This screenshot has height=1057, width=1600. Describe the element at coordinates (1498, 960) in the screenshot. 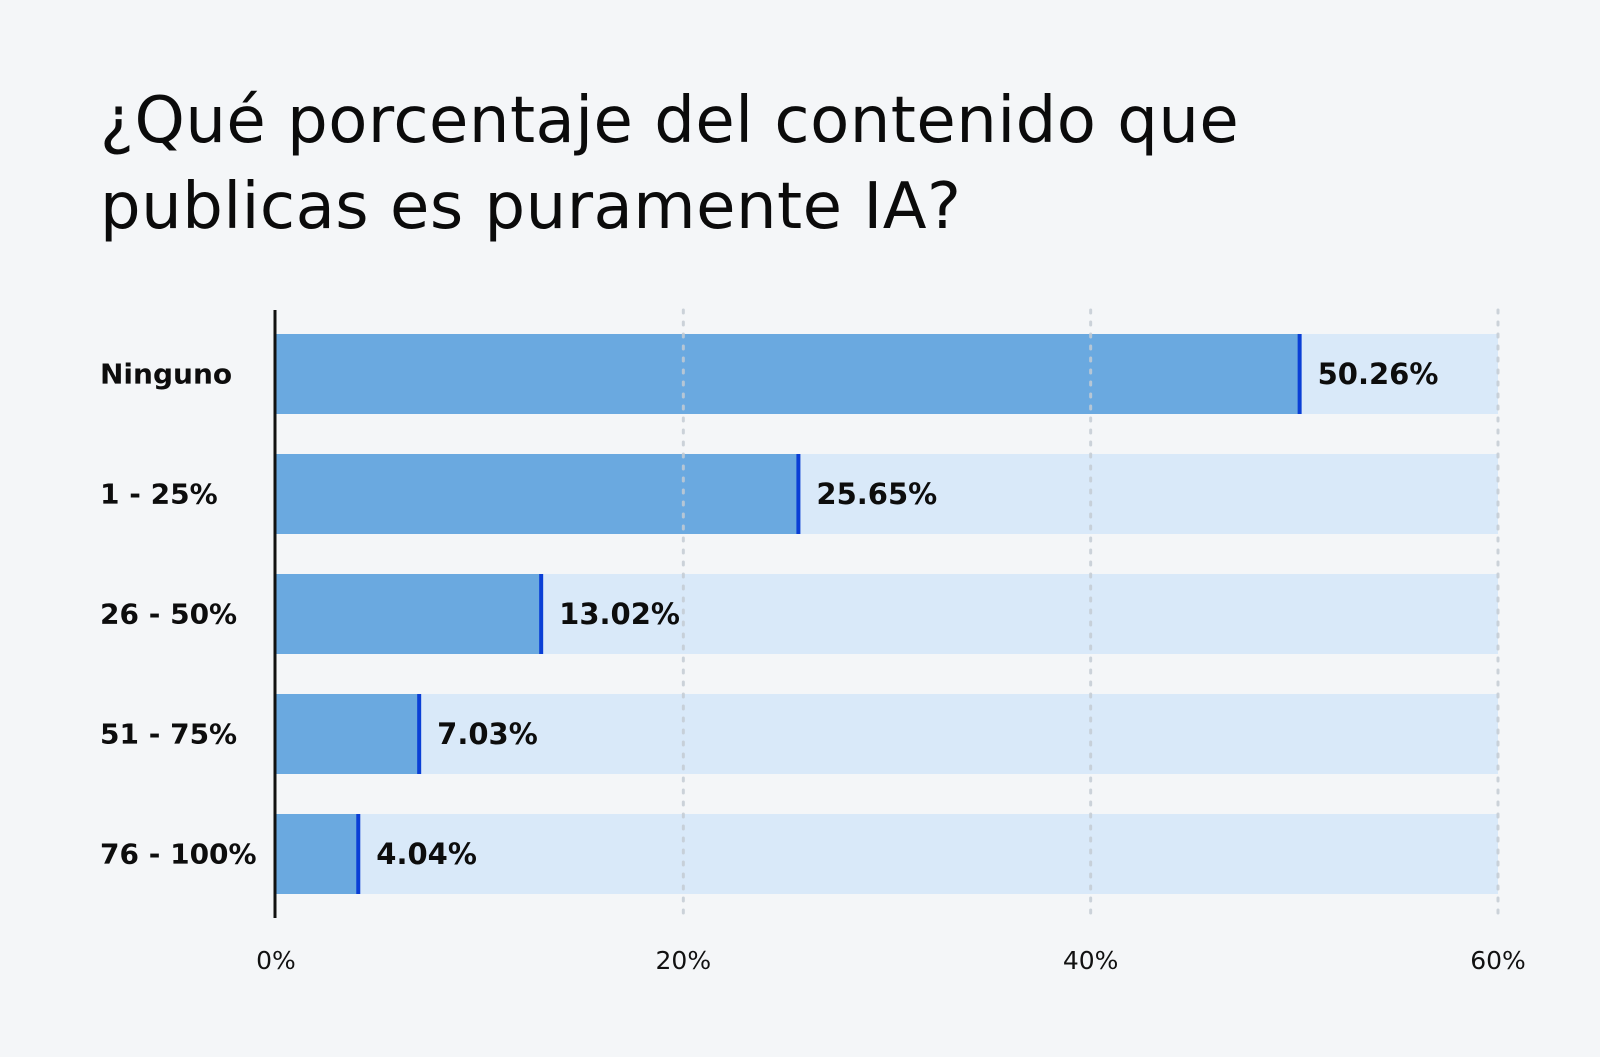

I see `x-tick-label: 60%` at that location.